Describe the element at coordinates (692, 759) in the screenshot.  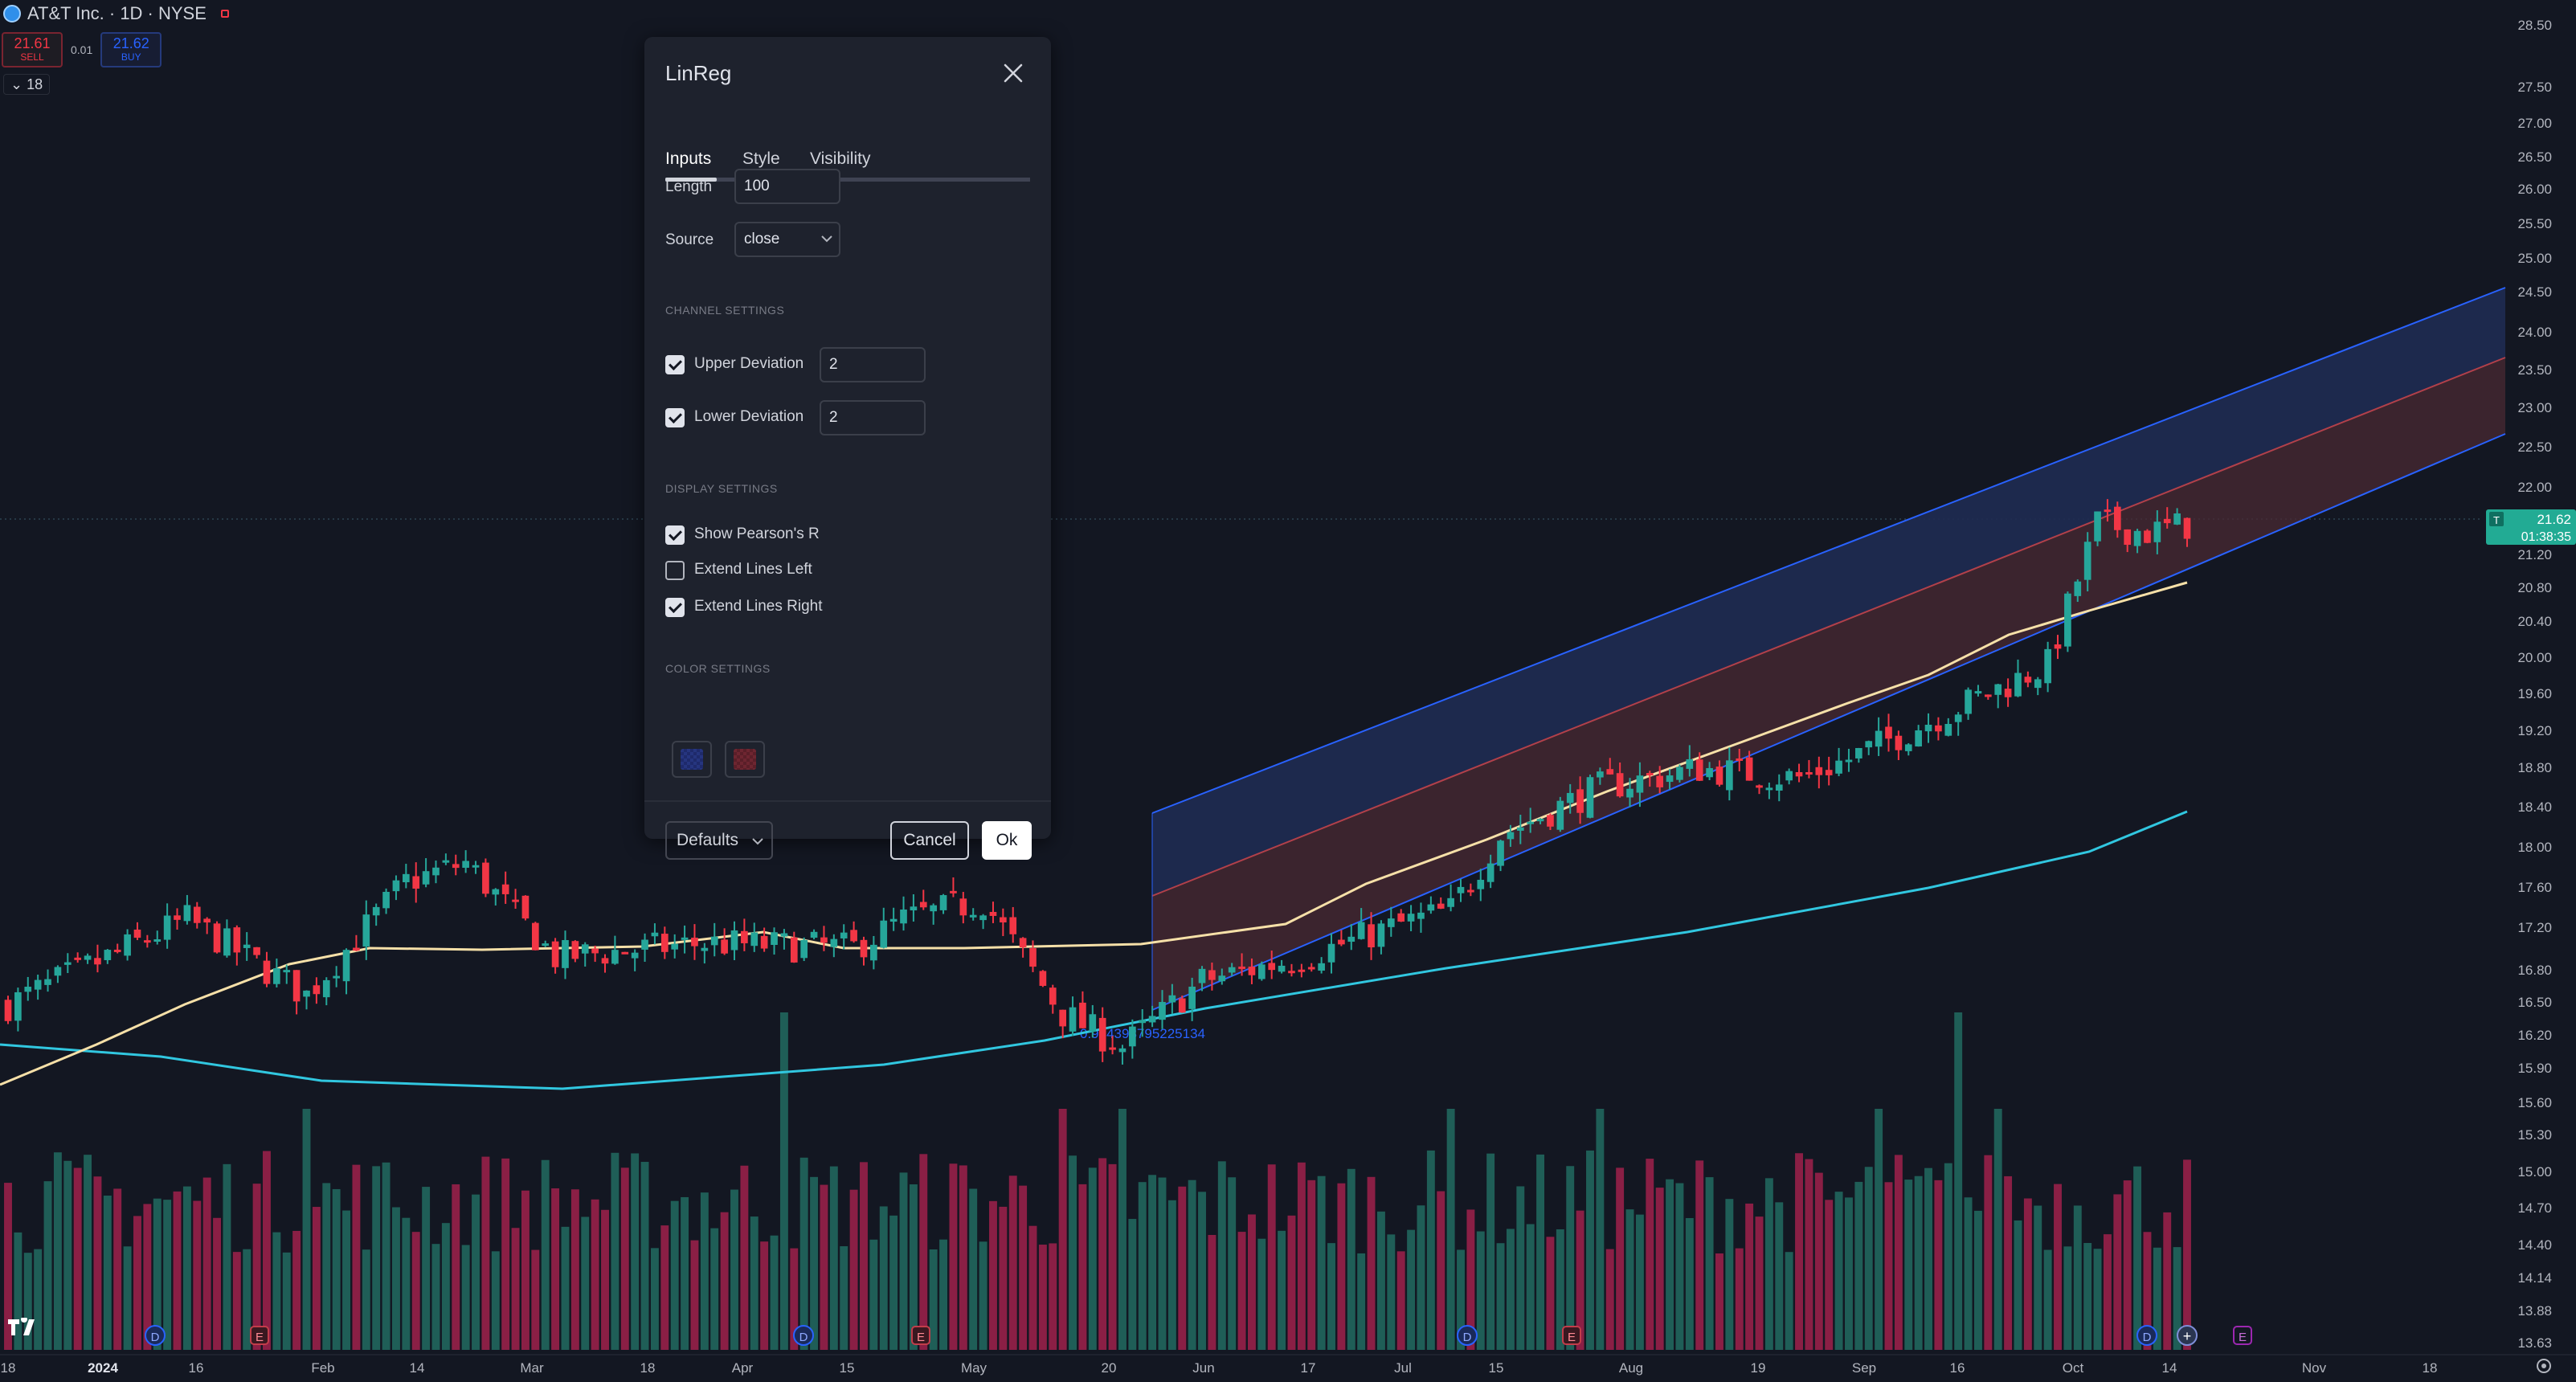
I see `upper-color-swatch` at that location.